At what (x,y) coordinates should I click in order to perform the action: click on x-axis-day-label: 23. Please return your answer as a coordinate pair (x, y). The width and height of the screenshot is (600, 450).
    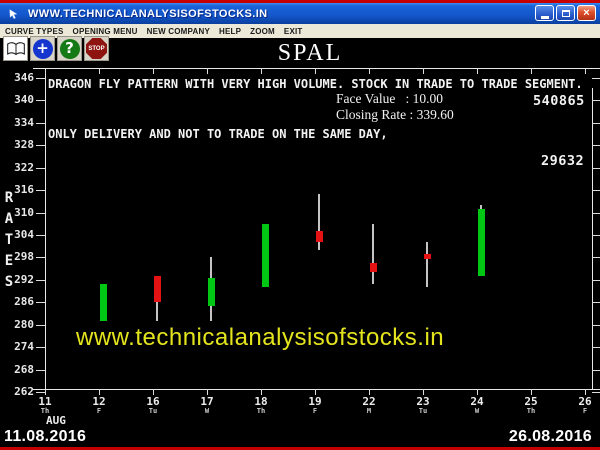
    Looking at the image, I should click on (423, 401).